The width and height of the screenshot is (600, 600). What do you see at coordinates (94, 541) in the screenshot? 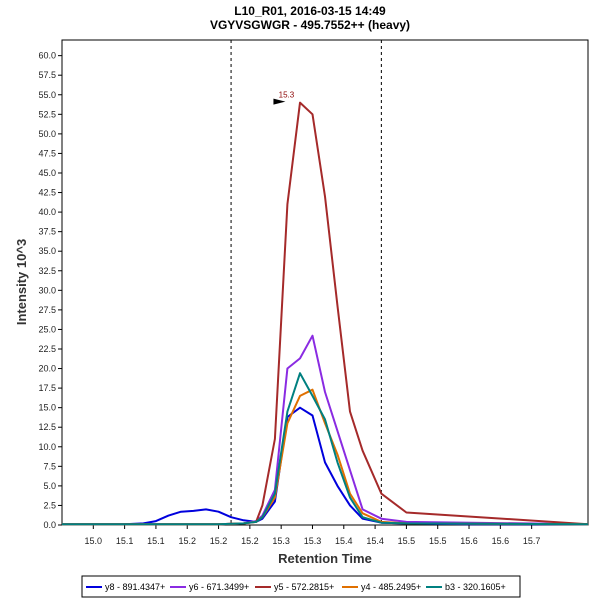
I see `x-tick-label: 15.0` at bounding box center [94, 541].